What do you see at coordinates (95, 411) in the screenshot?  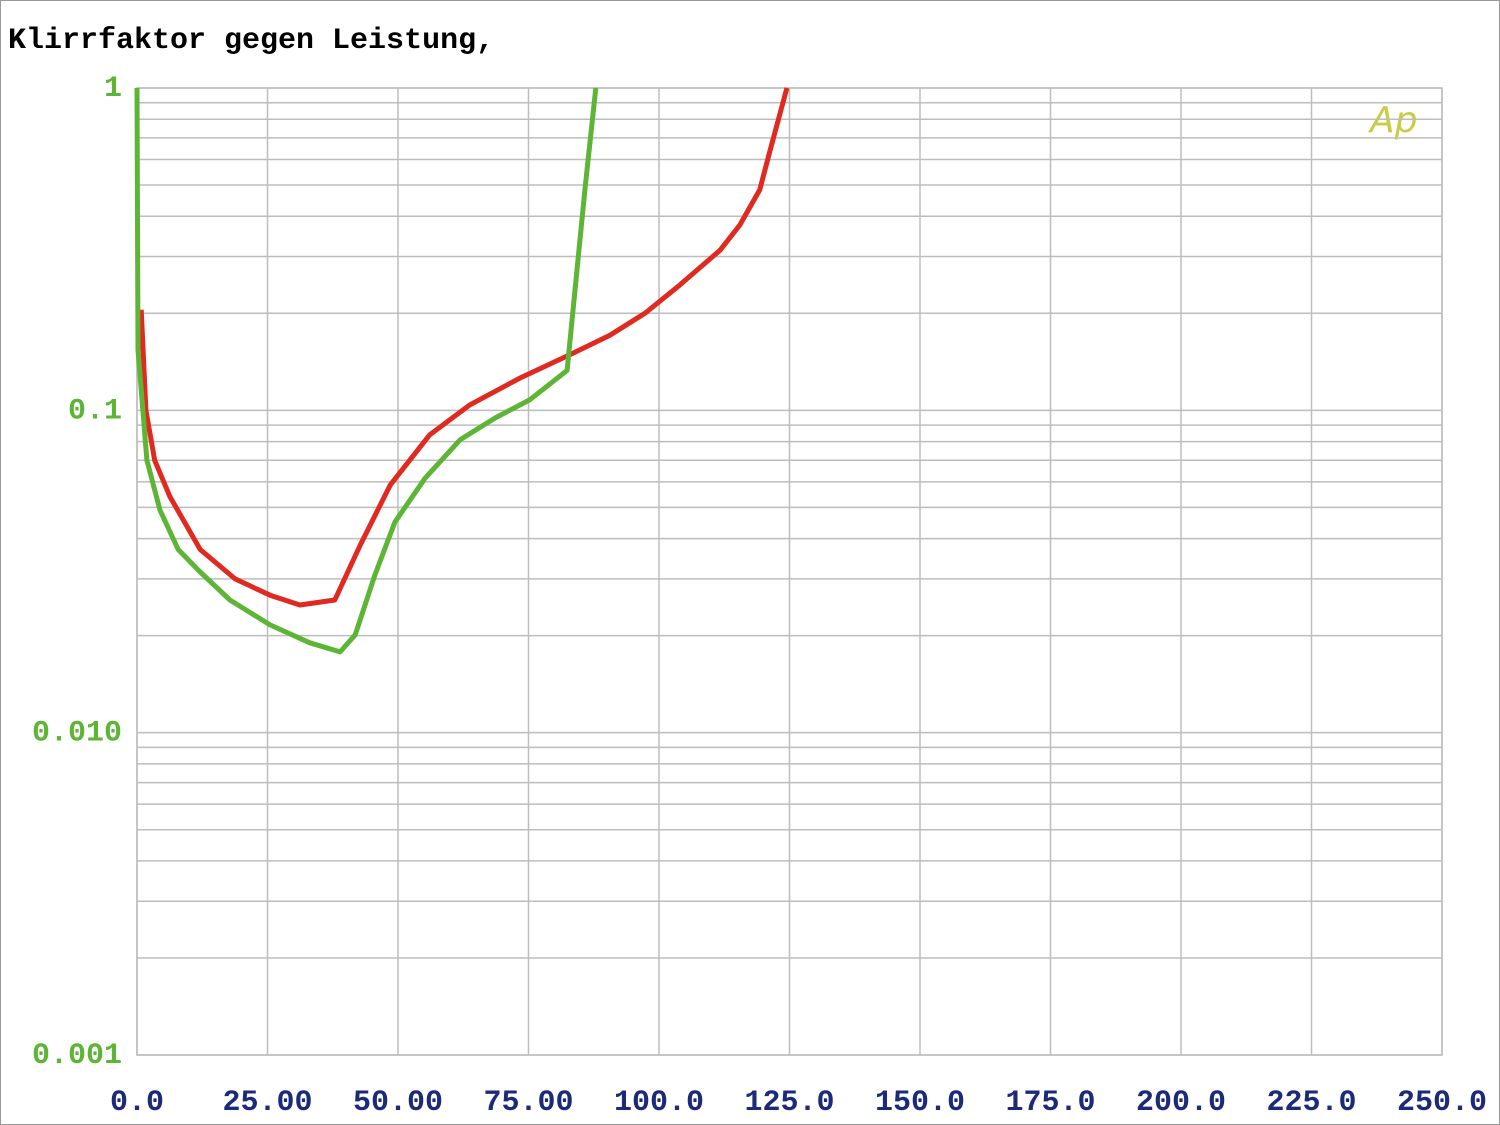 I see `y-tick-label: 0.1` at bounding box center [95, 411].